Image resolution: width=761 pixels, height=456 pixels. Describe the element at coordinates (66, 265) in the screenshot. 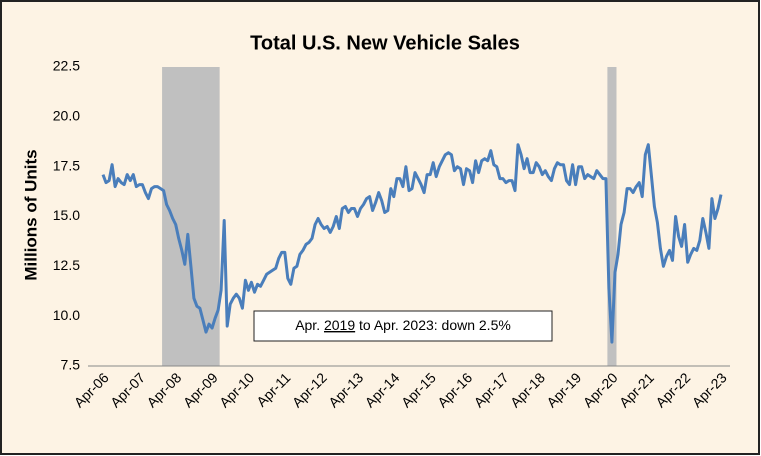

I see `y-tick-label: 12.5` at that location.